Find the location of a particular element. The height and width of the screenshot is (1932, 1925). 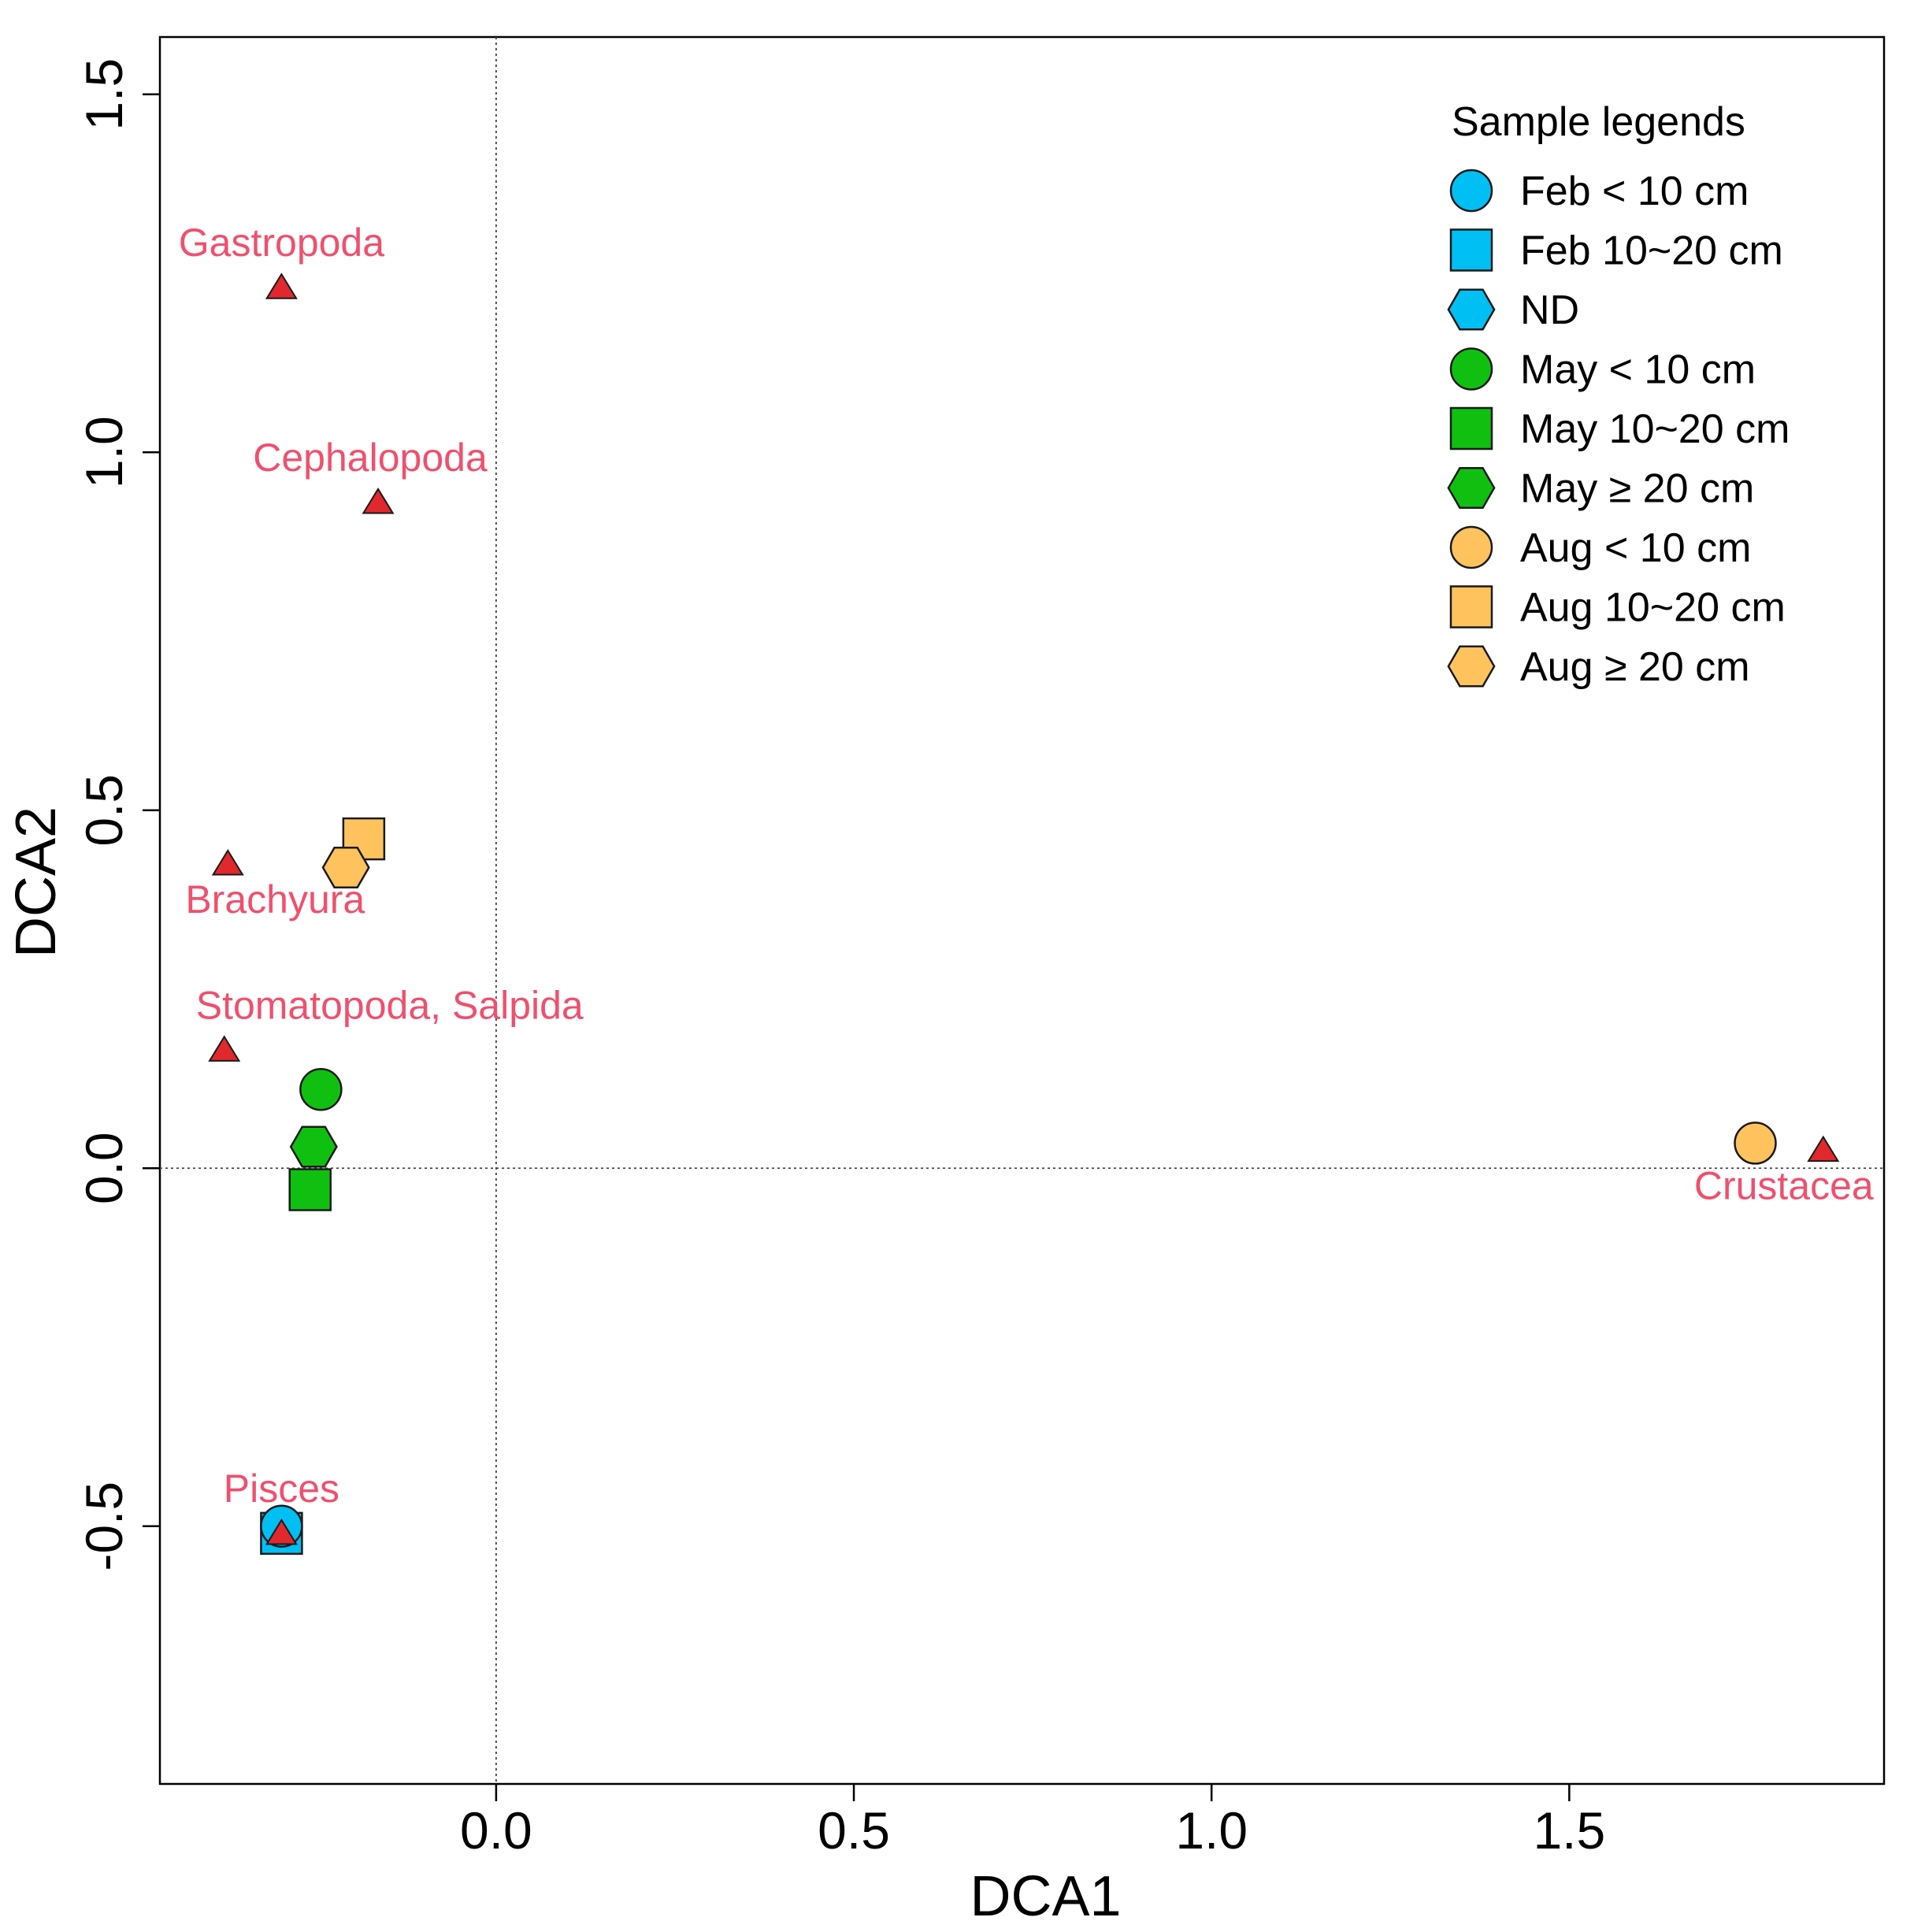

legend-title: Sample legends is located at coordinates (1599, 122).